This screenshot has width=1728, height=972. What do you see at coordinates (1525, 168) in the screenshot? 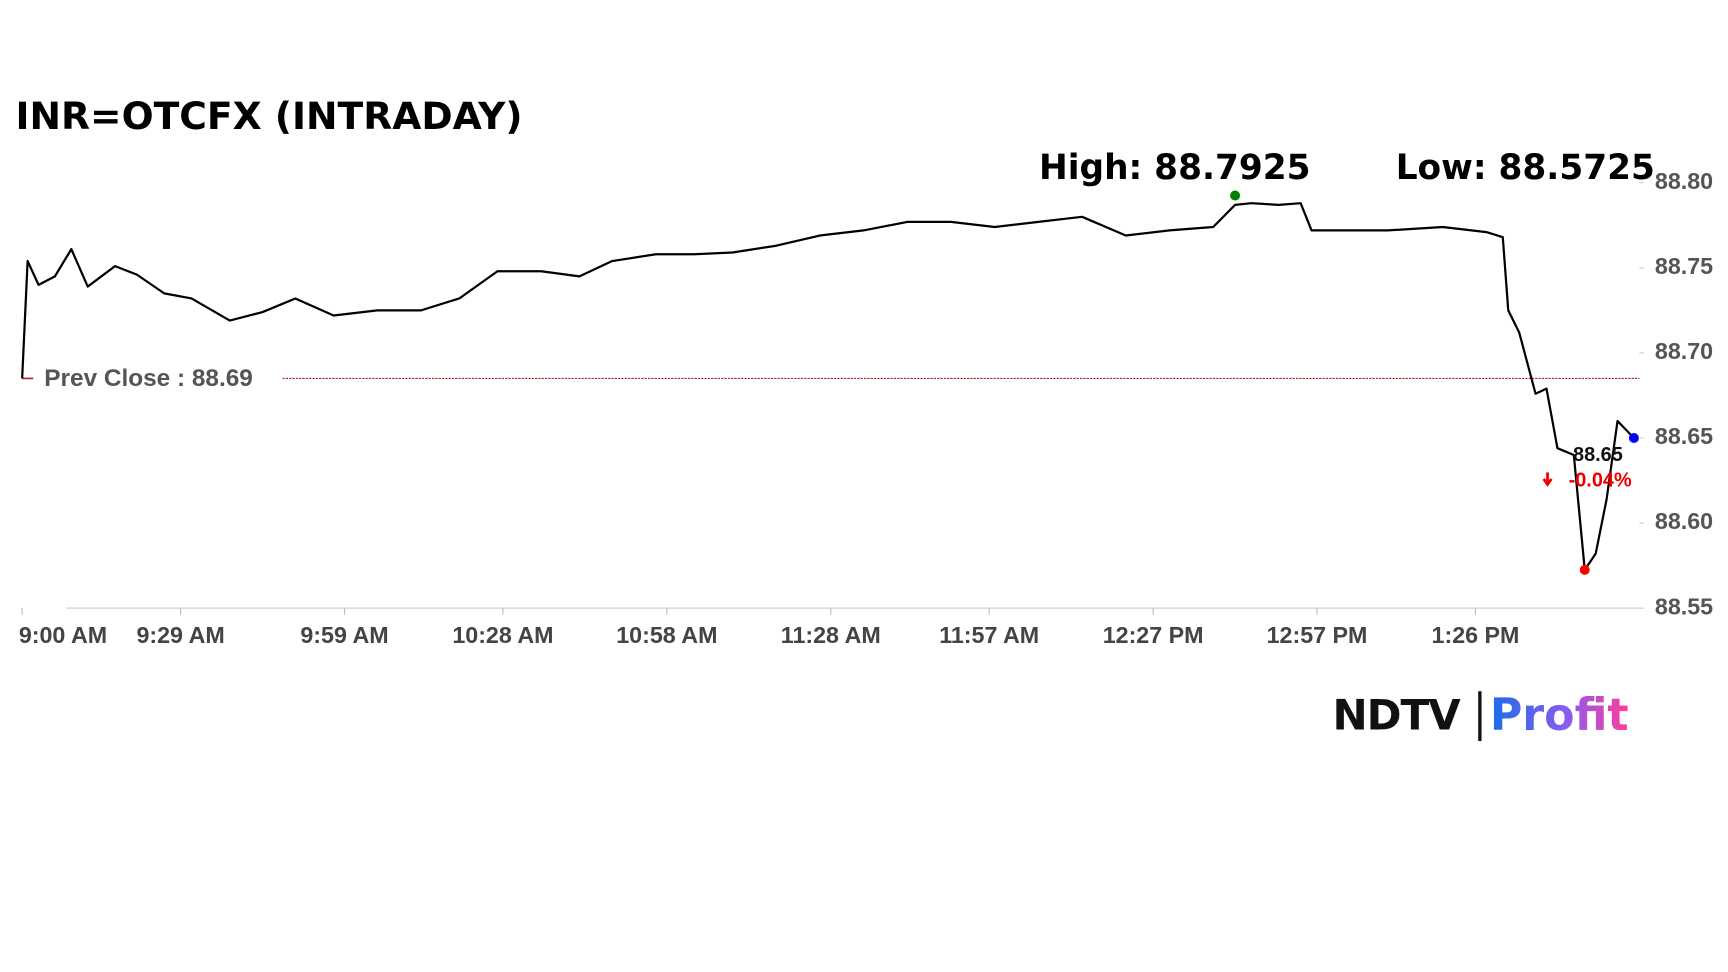
I see `low-label: Low: 88.5725` at bounding box center [1525, 168].